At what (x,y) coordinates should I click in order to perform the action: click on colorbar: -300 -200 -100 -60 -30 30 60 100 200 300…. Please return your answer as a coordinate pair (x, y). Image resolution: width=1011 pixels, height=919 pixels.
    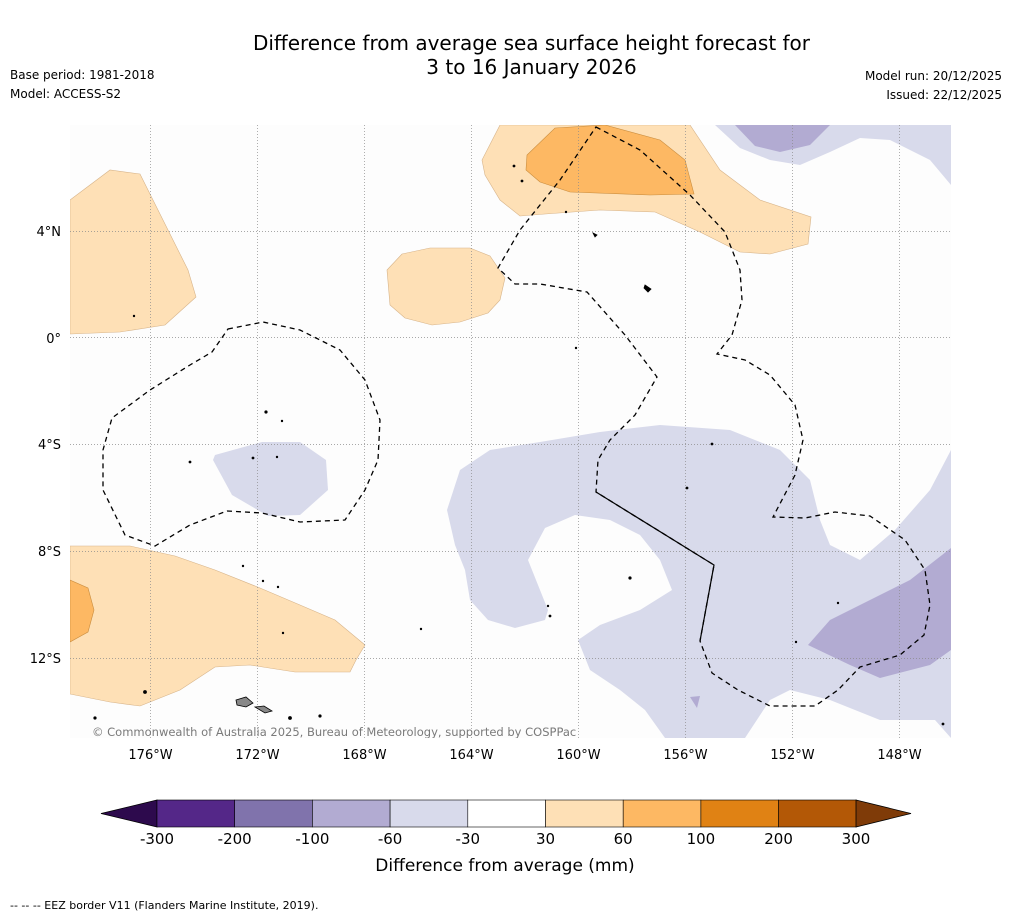
    Looking at the image, I should click on (506, 837).